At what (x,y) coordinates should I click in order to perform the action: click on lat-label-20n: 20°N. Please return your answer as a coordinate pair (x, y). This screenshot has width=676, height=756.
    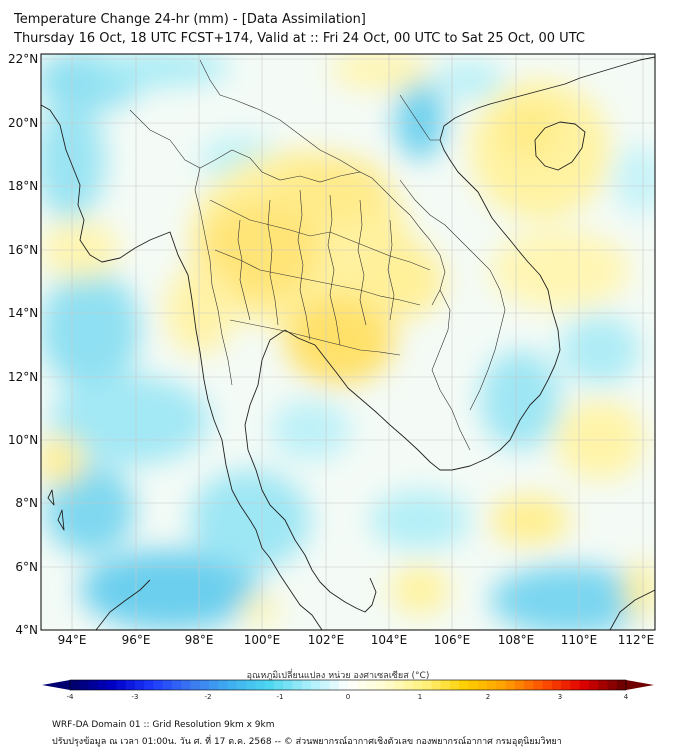
    Looking at the image, I should click on (23, 123).